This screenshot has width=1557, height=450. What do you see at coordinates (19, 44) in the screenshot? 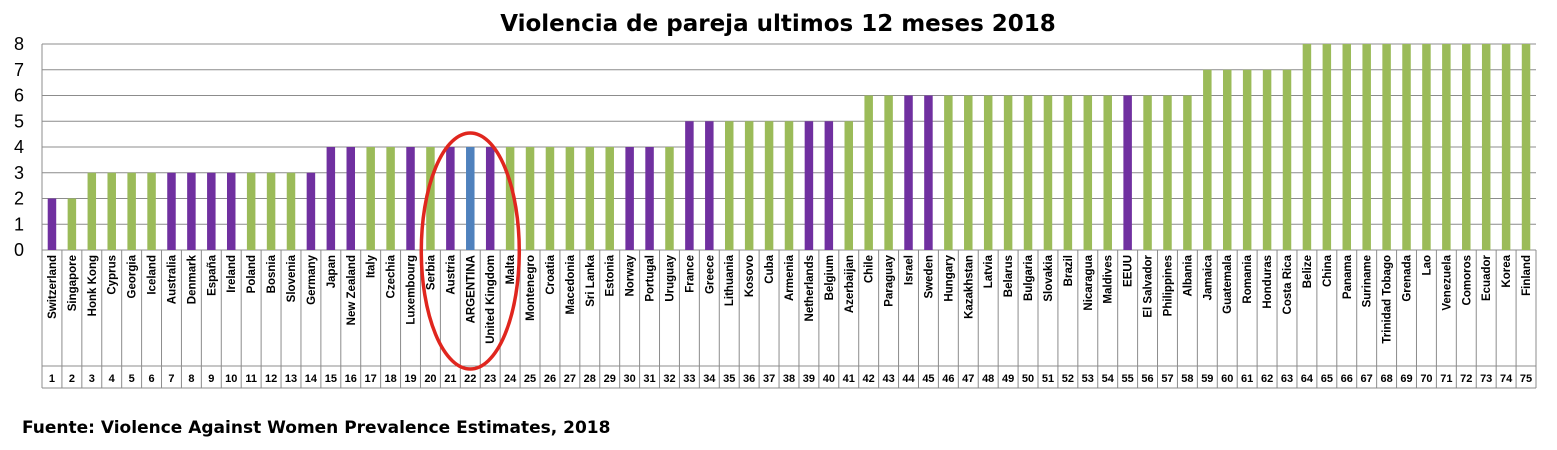
I see `y-tick-label: 8` at bounding box center [19, 44].